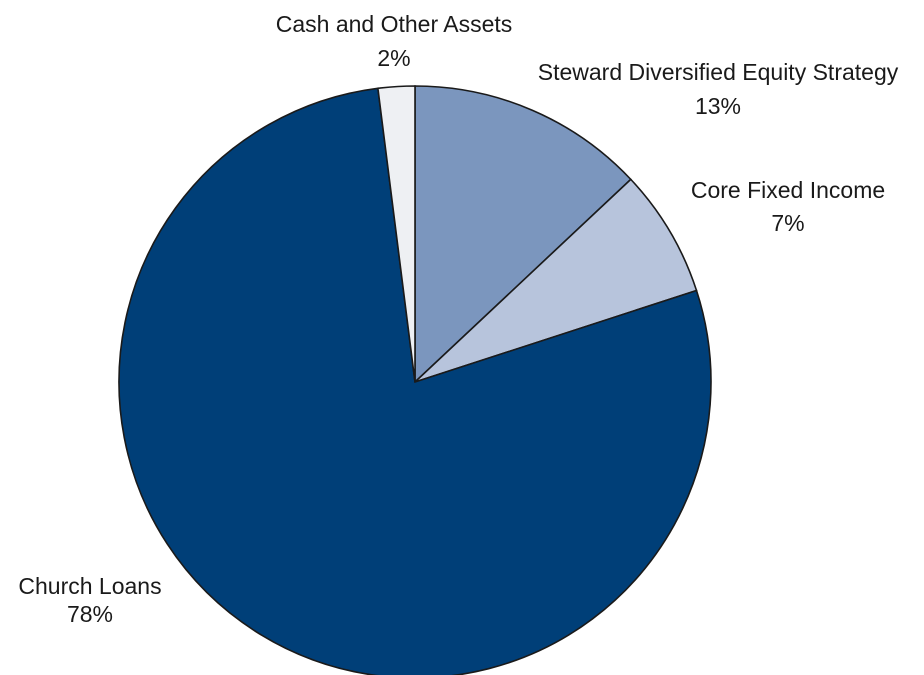 Image resolution: width=924 pixels, height=675 pixels. I want to click on slice-label-steward-diversified-equity-strategy: Steward Diversified Equity Strategy, so click(718, 72).